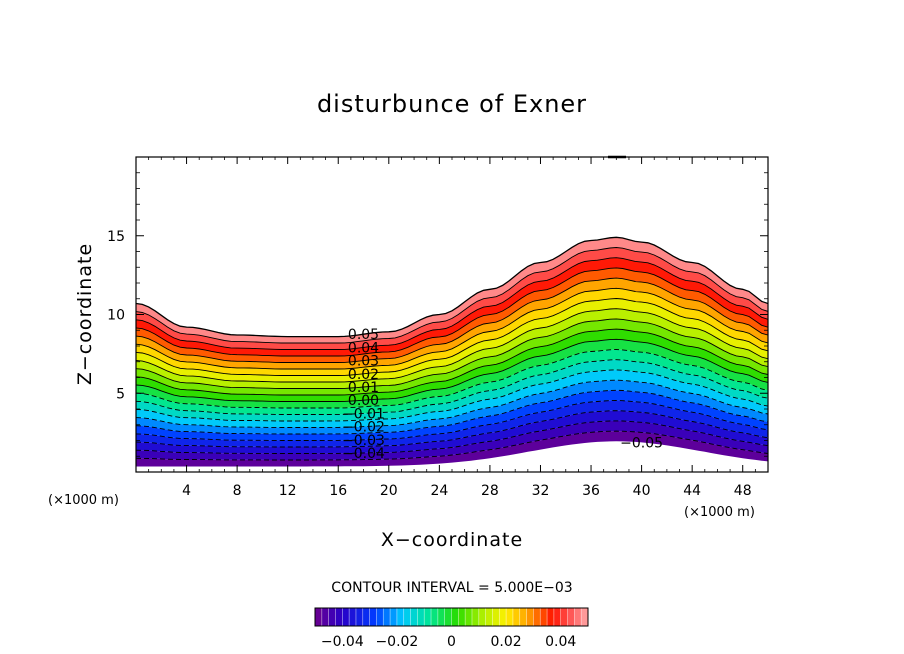 This screenshot has width=904, height=654. What do you see at coordinates (85, 314) in the screenshot?
I see `y-axis-label: Z−coordinate` at bounding box center [85, 314].